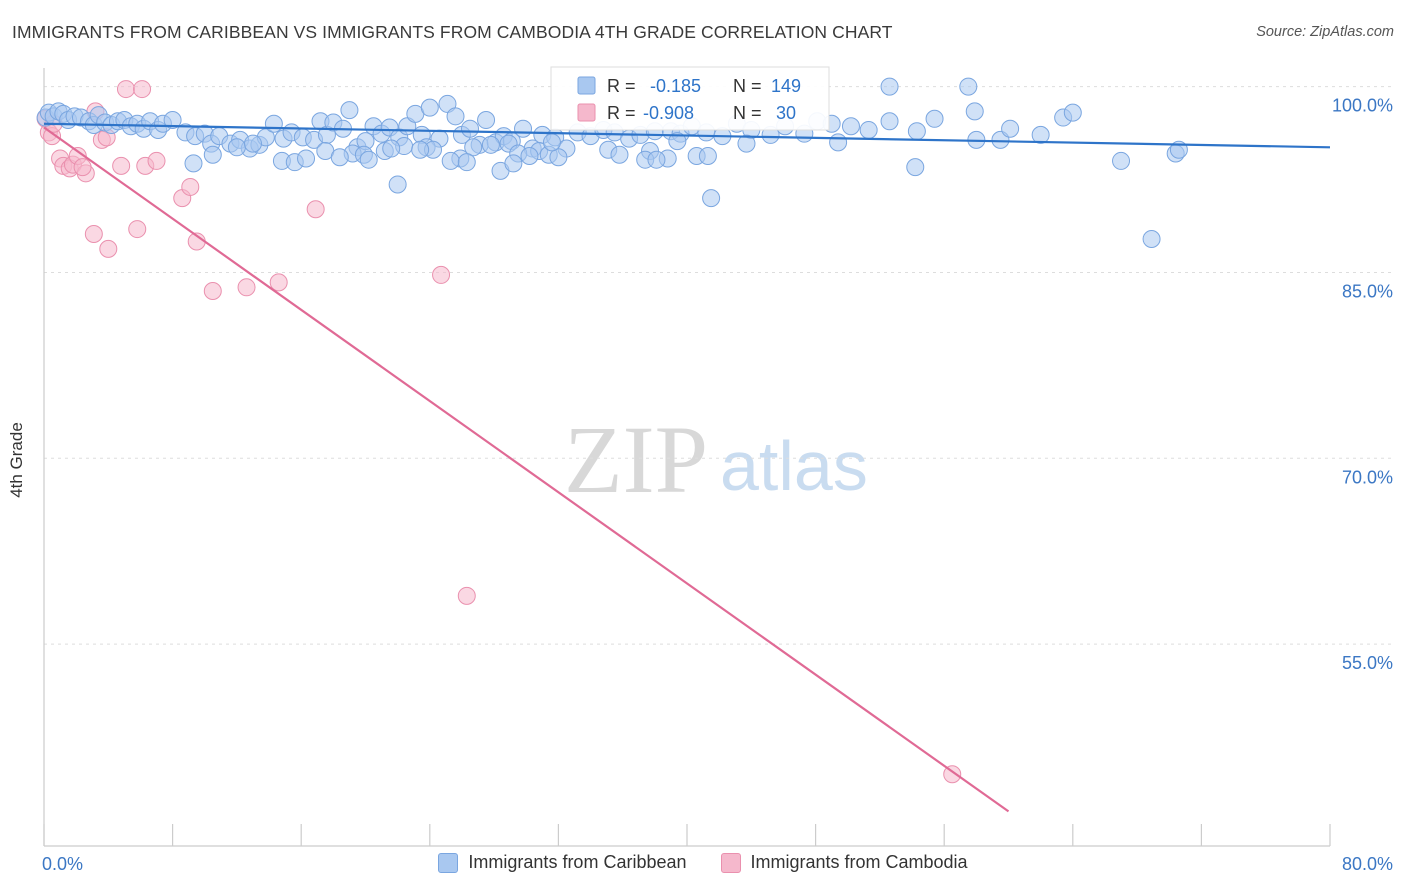  Describe the element at coordinates (1367, 663) in the screenshot. I see `y-tick-label: 55.0%` at that location.